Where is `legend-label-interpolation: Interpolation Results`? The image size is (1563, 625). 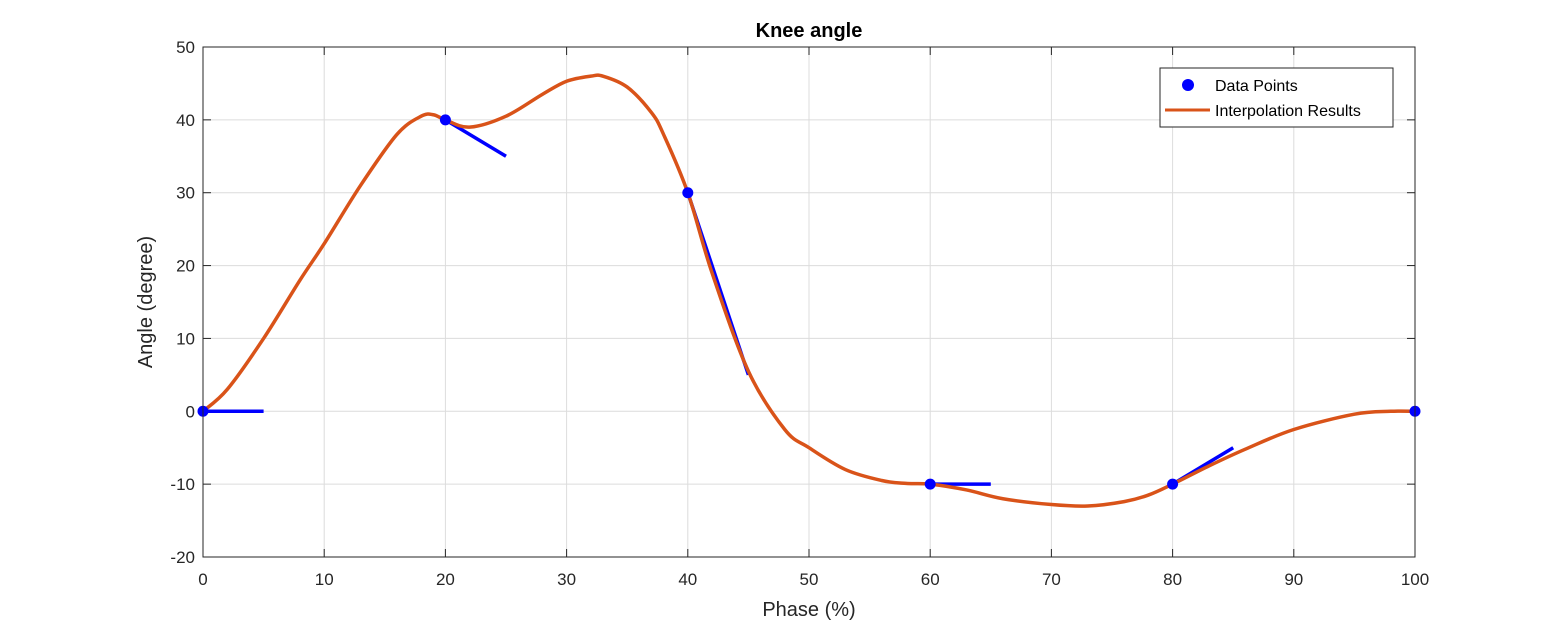 legend-label-interpolation: Interpolation Results is located at coordinates (1288, 111).